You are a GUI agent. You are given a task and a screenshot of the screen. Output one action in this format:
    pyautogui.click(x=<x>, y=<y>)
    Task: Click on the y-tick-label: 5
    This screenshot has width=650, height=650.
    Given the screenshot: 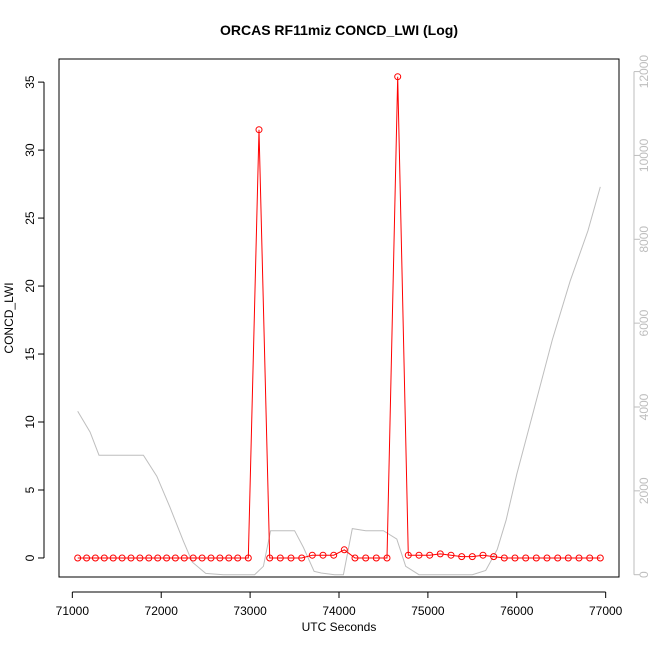 What is the action you would take?
    pyautogui.click(x=30, y=489)
    